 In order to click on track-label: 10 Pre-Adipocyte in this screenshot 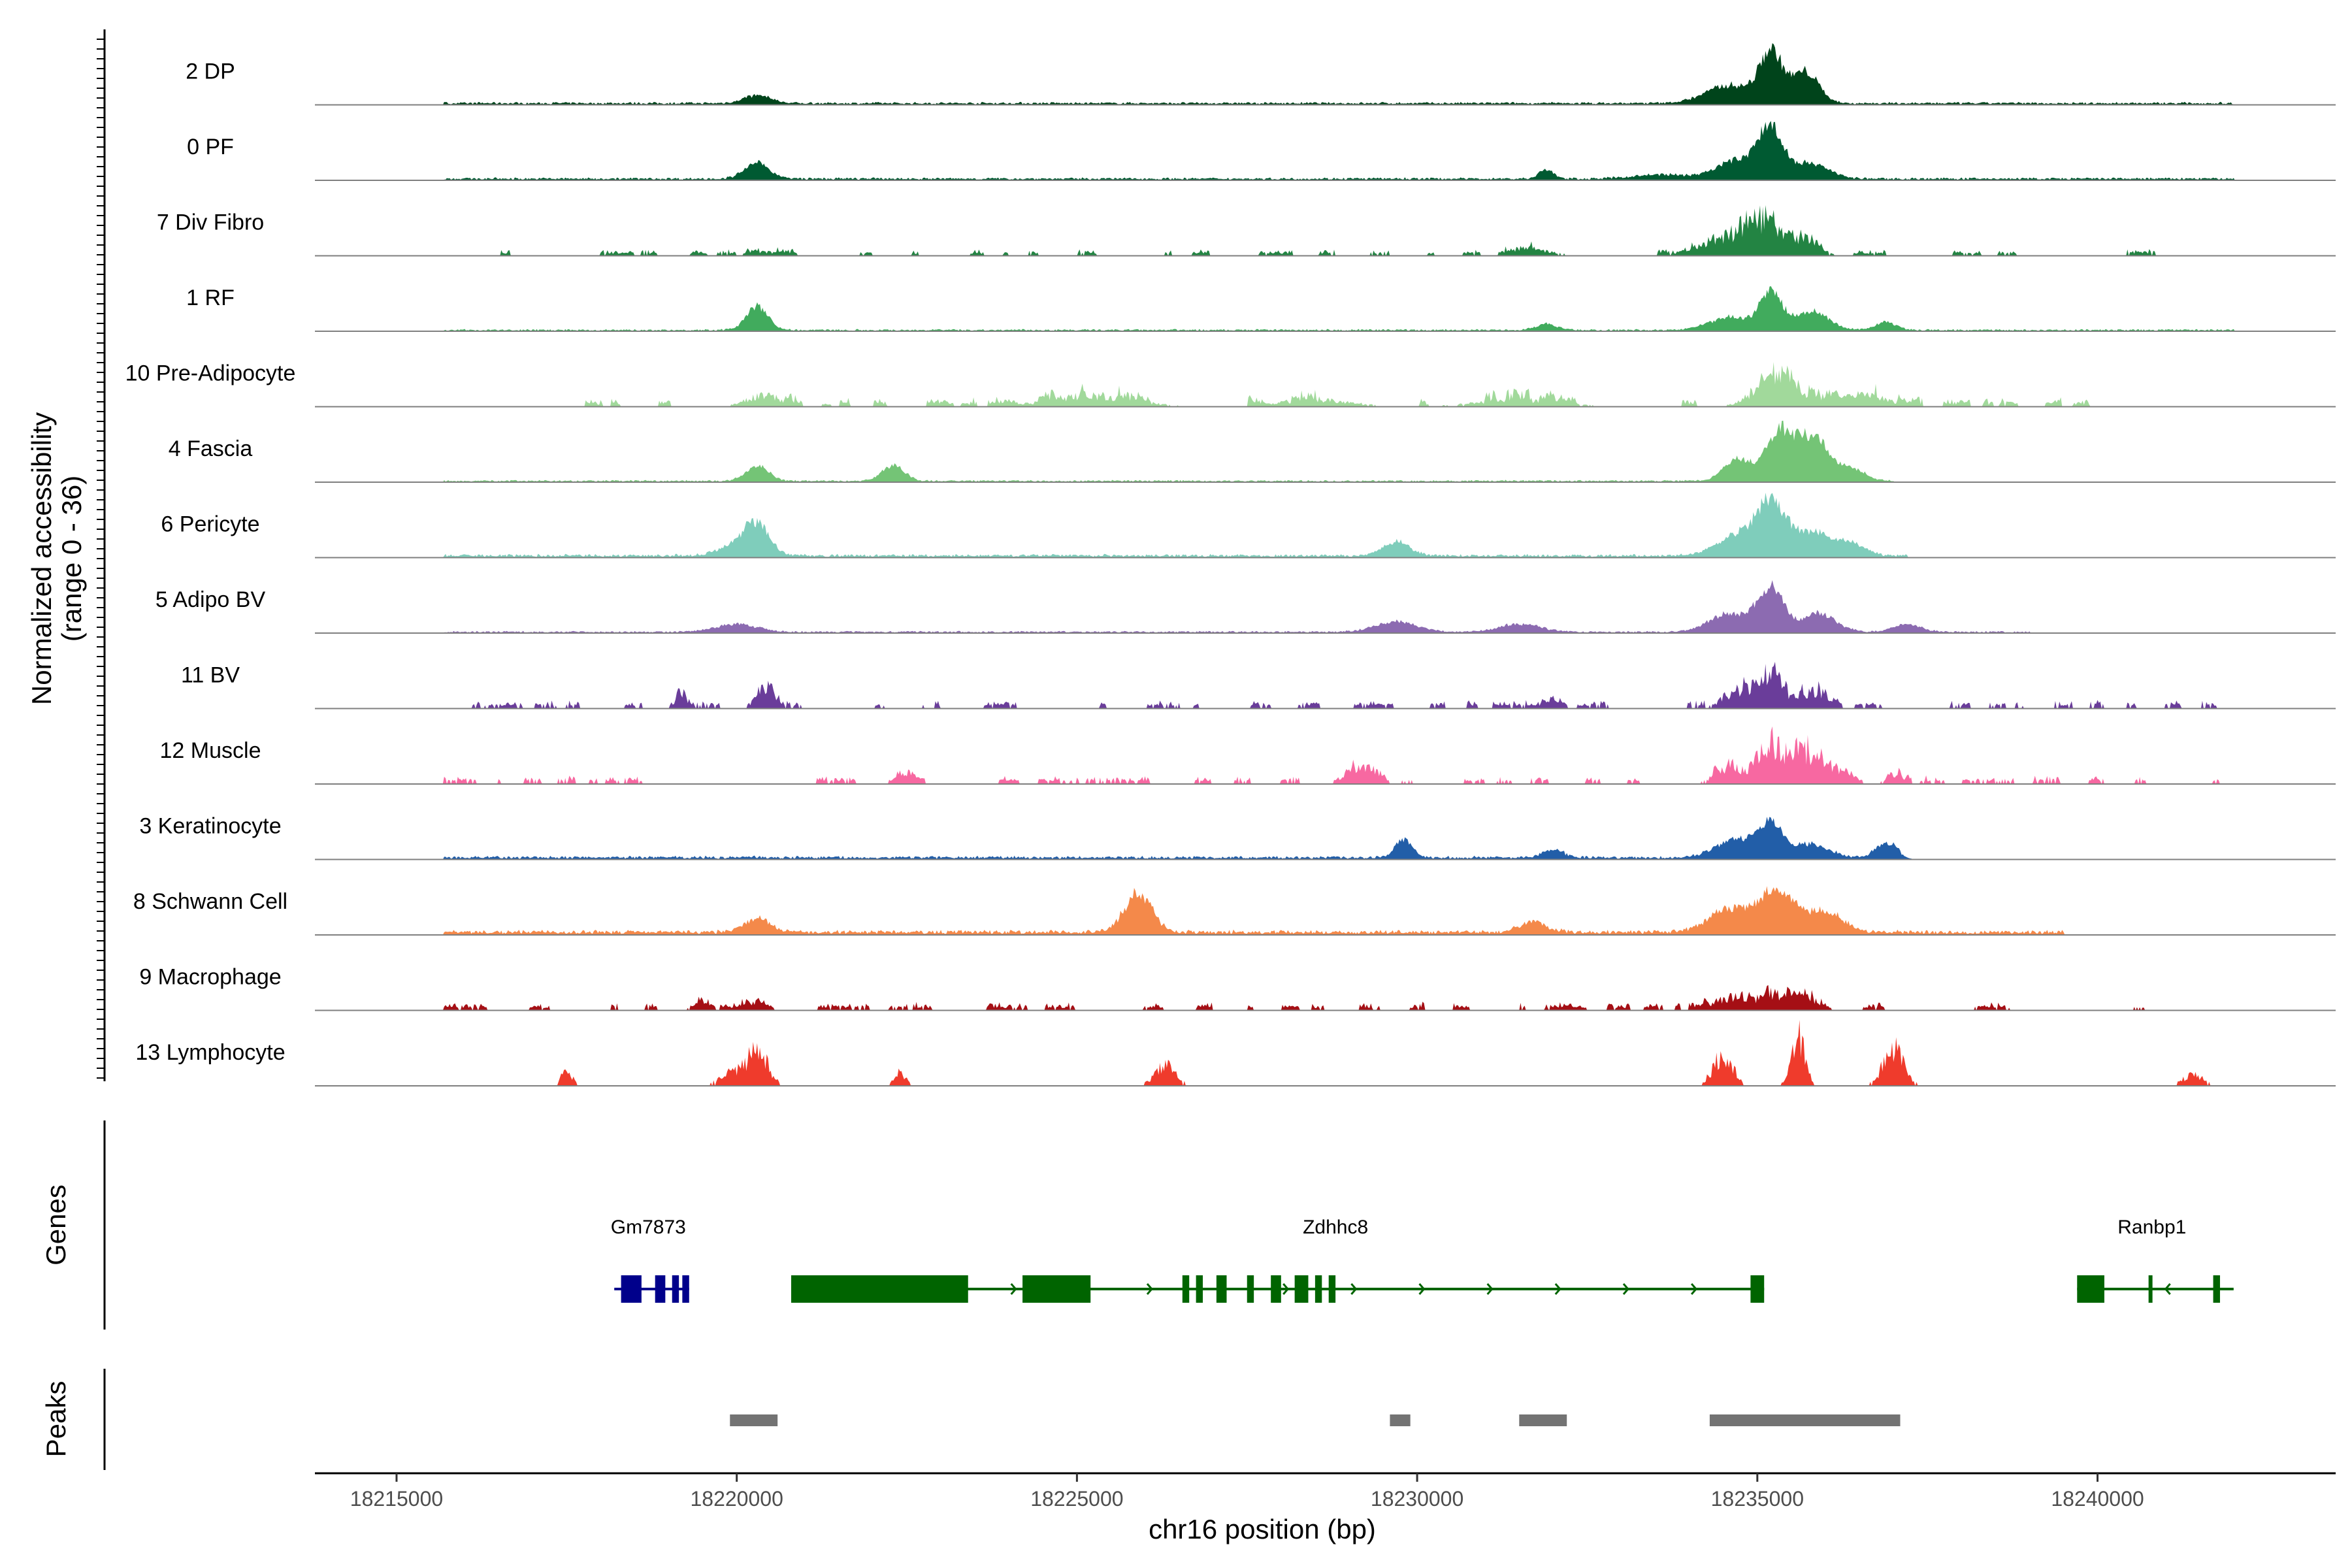, I will do `click(210, 373)`.